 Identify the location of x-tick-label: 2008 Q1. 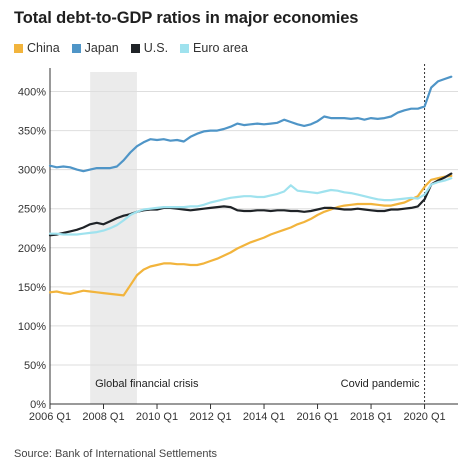
(103, 417).